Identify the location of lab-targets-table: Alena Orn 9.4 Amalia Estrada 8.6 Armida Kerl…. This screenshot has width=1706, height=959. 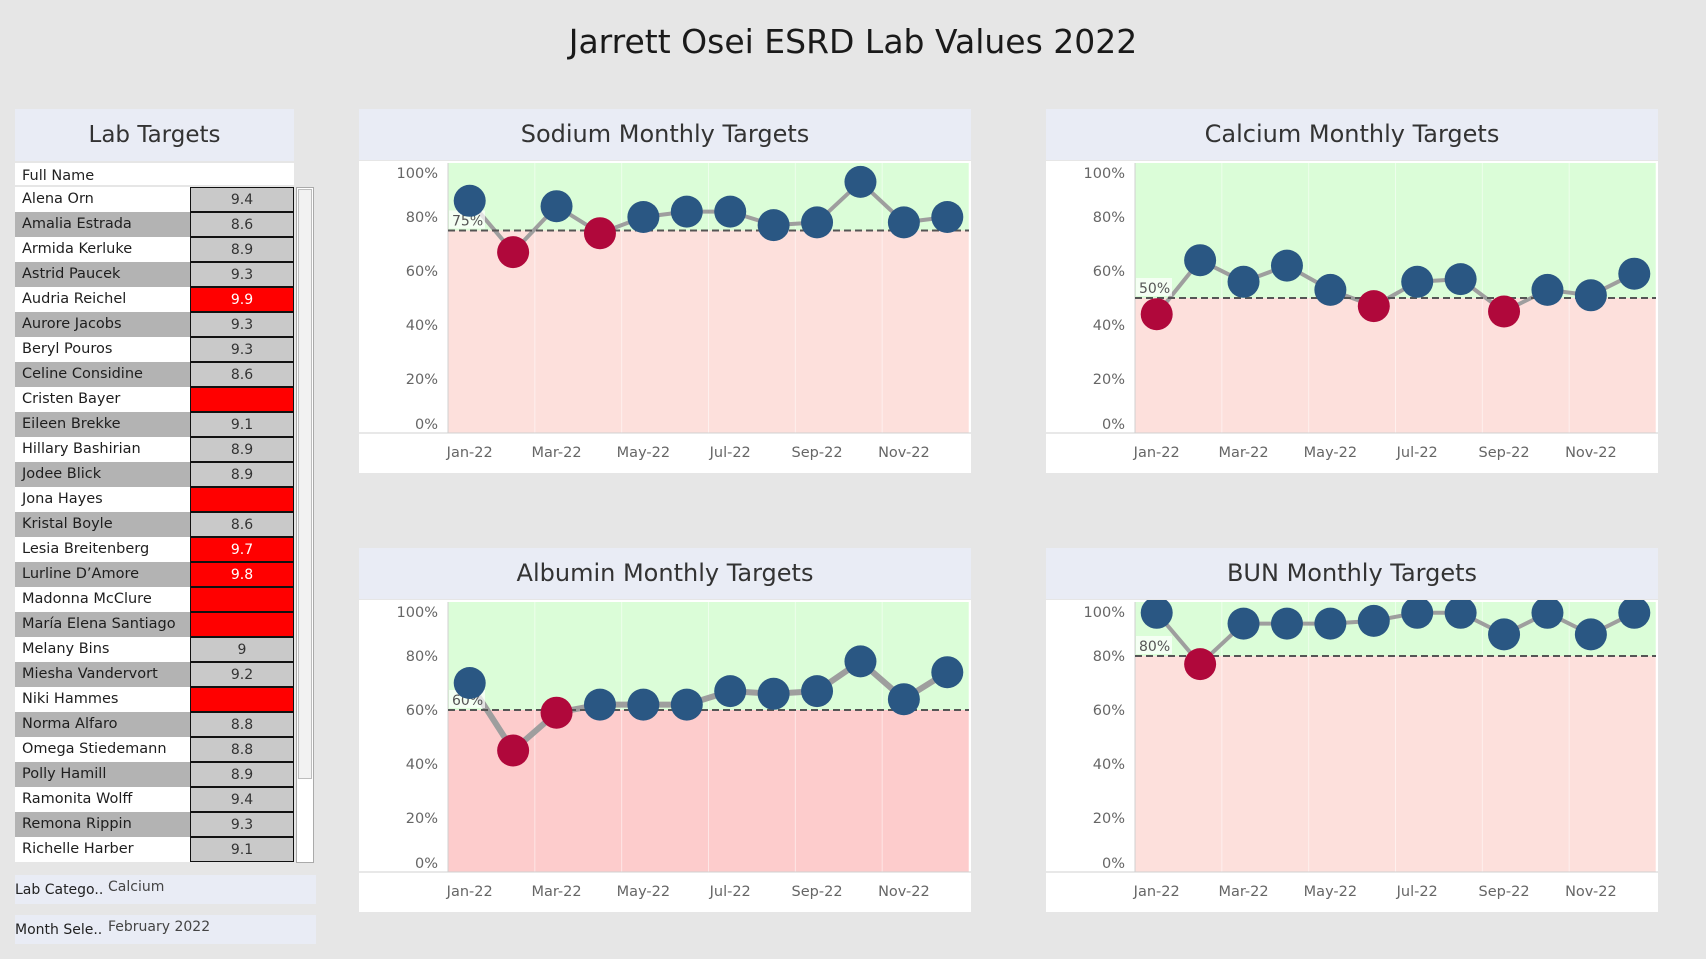
(154, 524).